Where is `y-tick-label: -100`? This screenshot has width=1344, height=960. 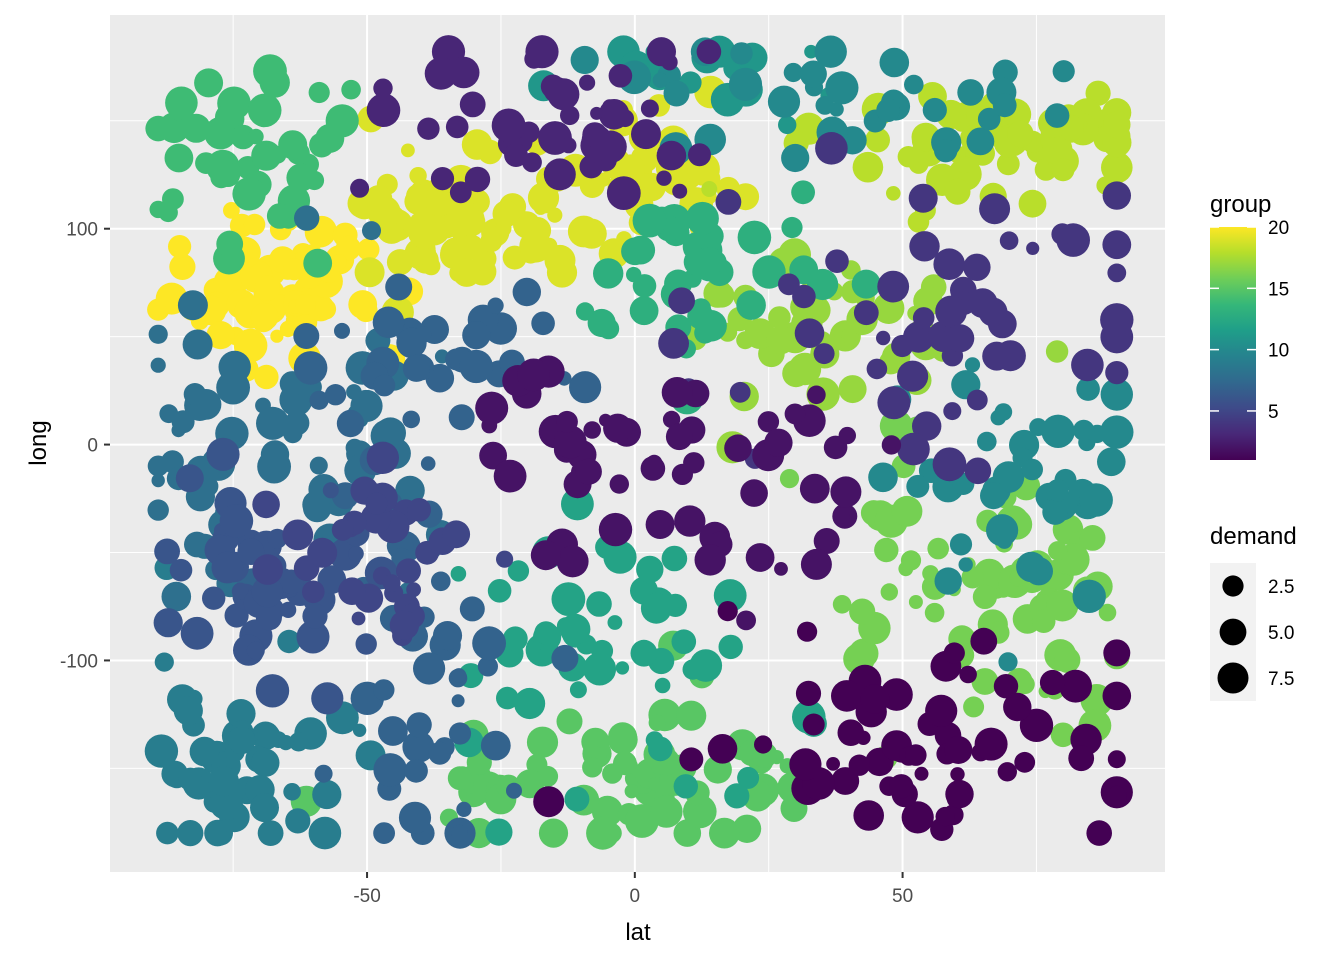
y-tick-label: -100 is located at coordinates (79, 661).